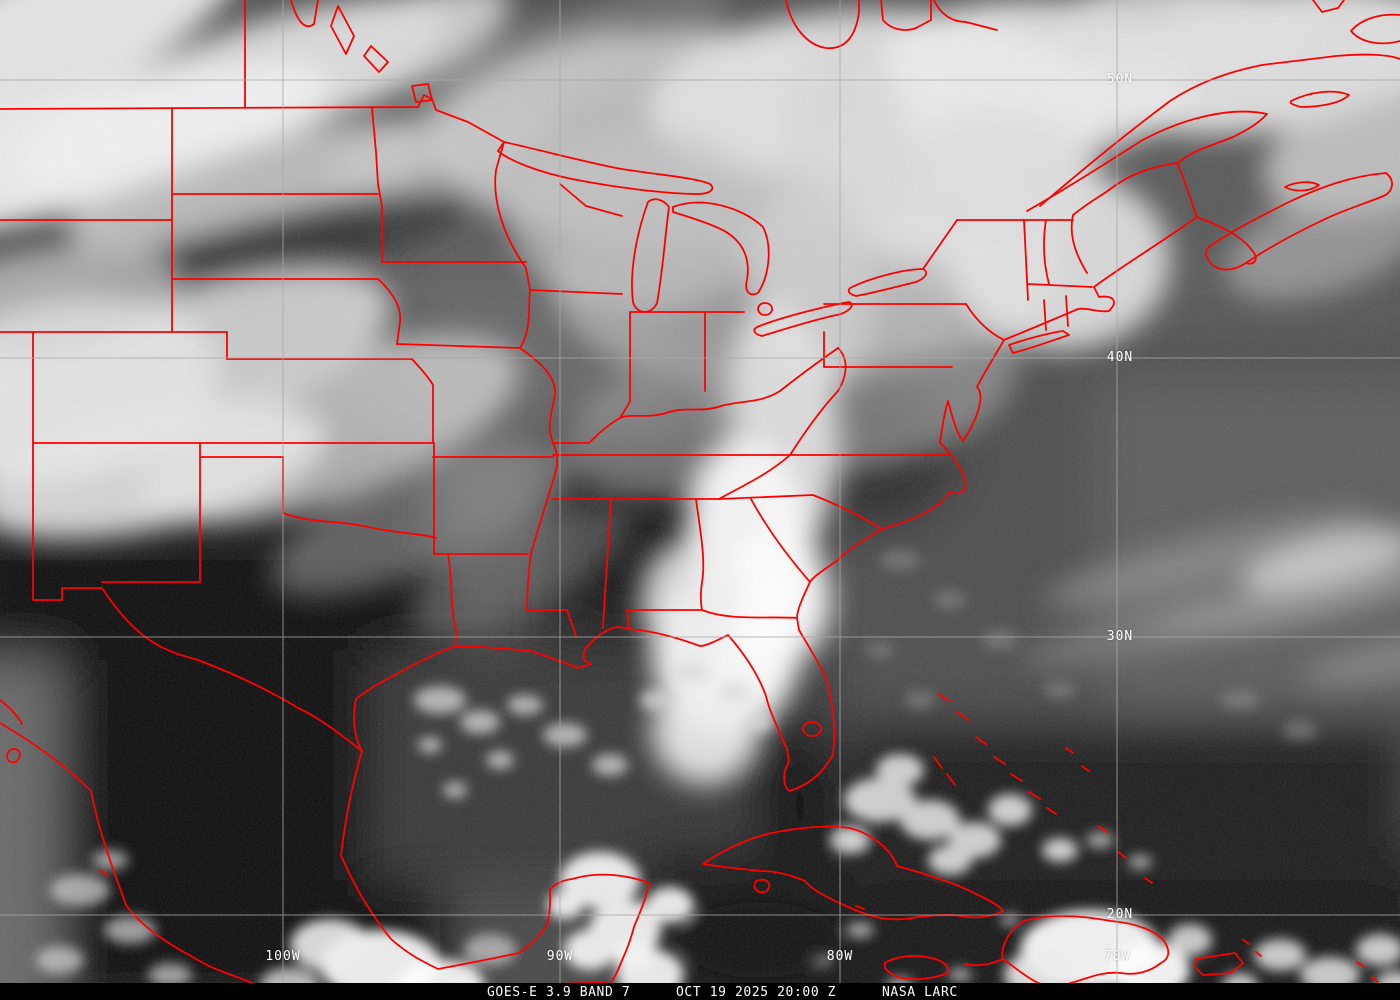  Describe the element at coordinates (1120, 914) in the screenshot. I see `lat-label-20n: 20N` at that location.